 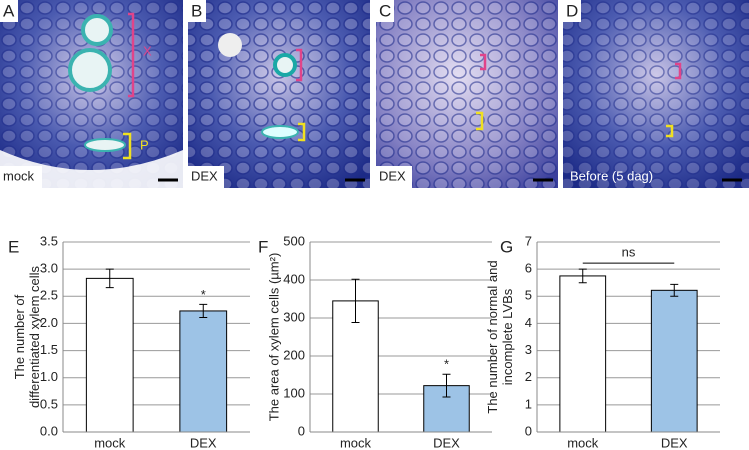 I want to click on panel-letter: A, so click(x=9, y=10).